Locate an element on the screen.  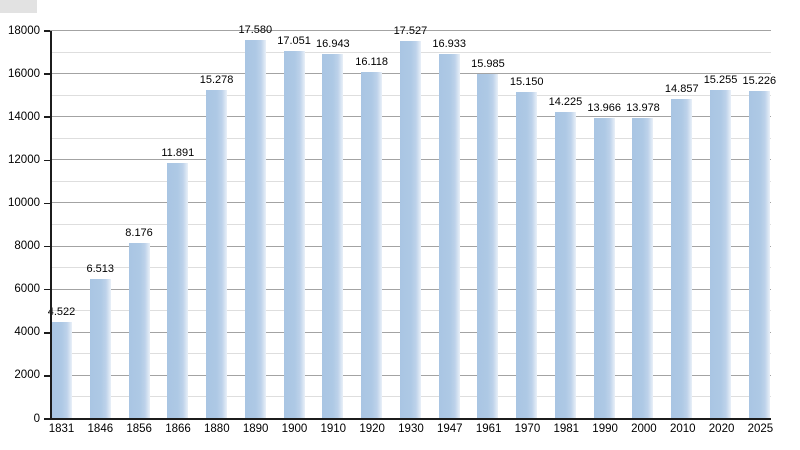
x-tick-label: 1970 is located at coordinates (527, 429).